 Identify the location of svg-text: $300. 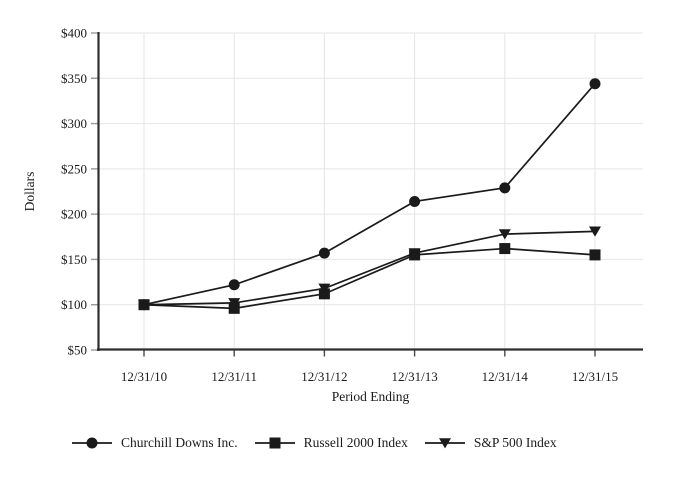
(74, 123).